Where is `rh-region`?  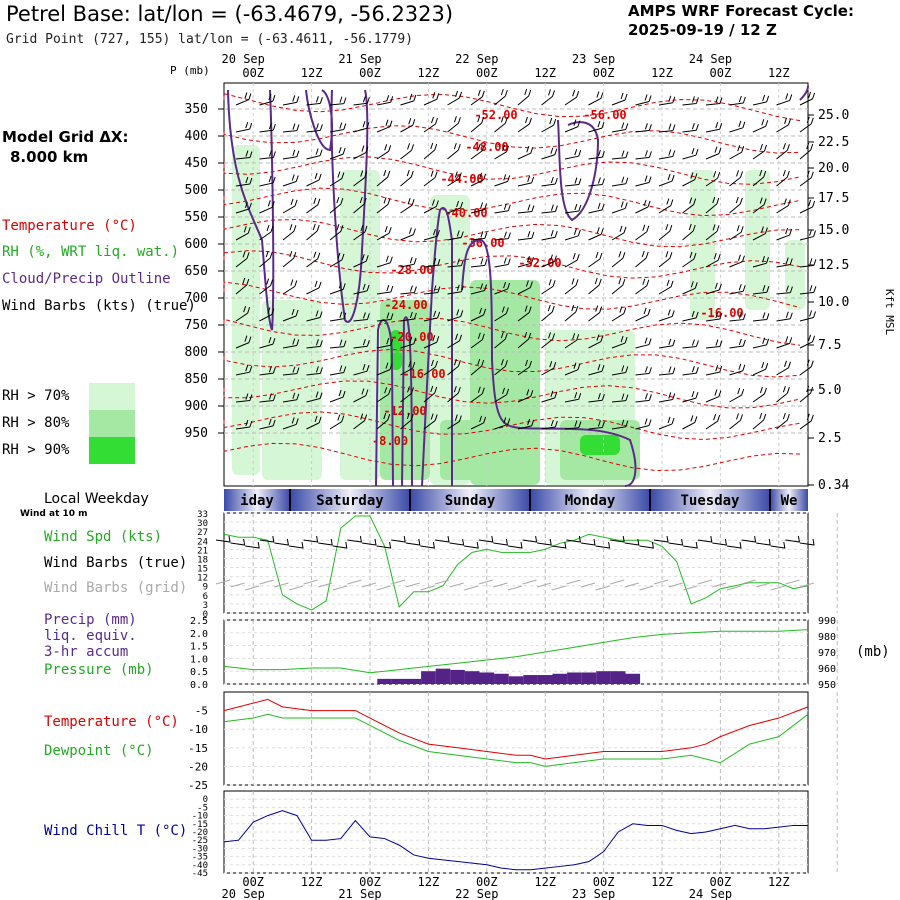
rh-region is located at coordinates (795, 275).